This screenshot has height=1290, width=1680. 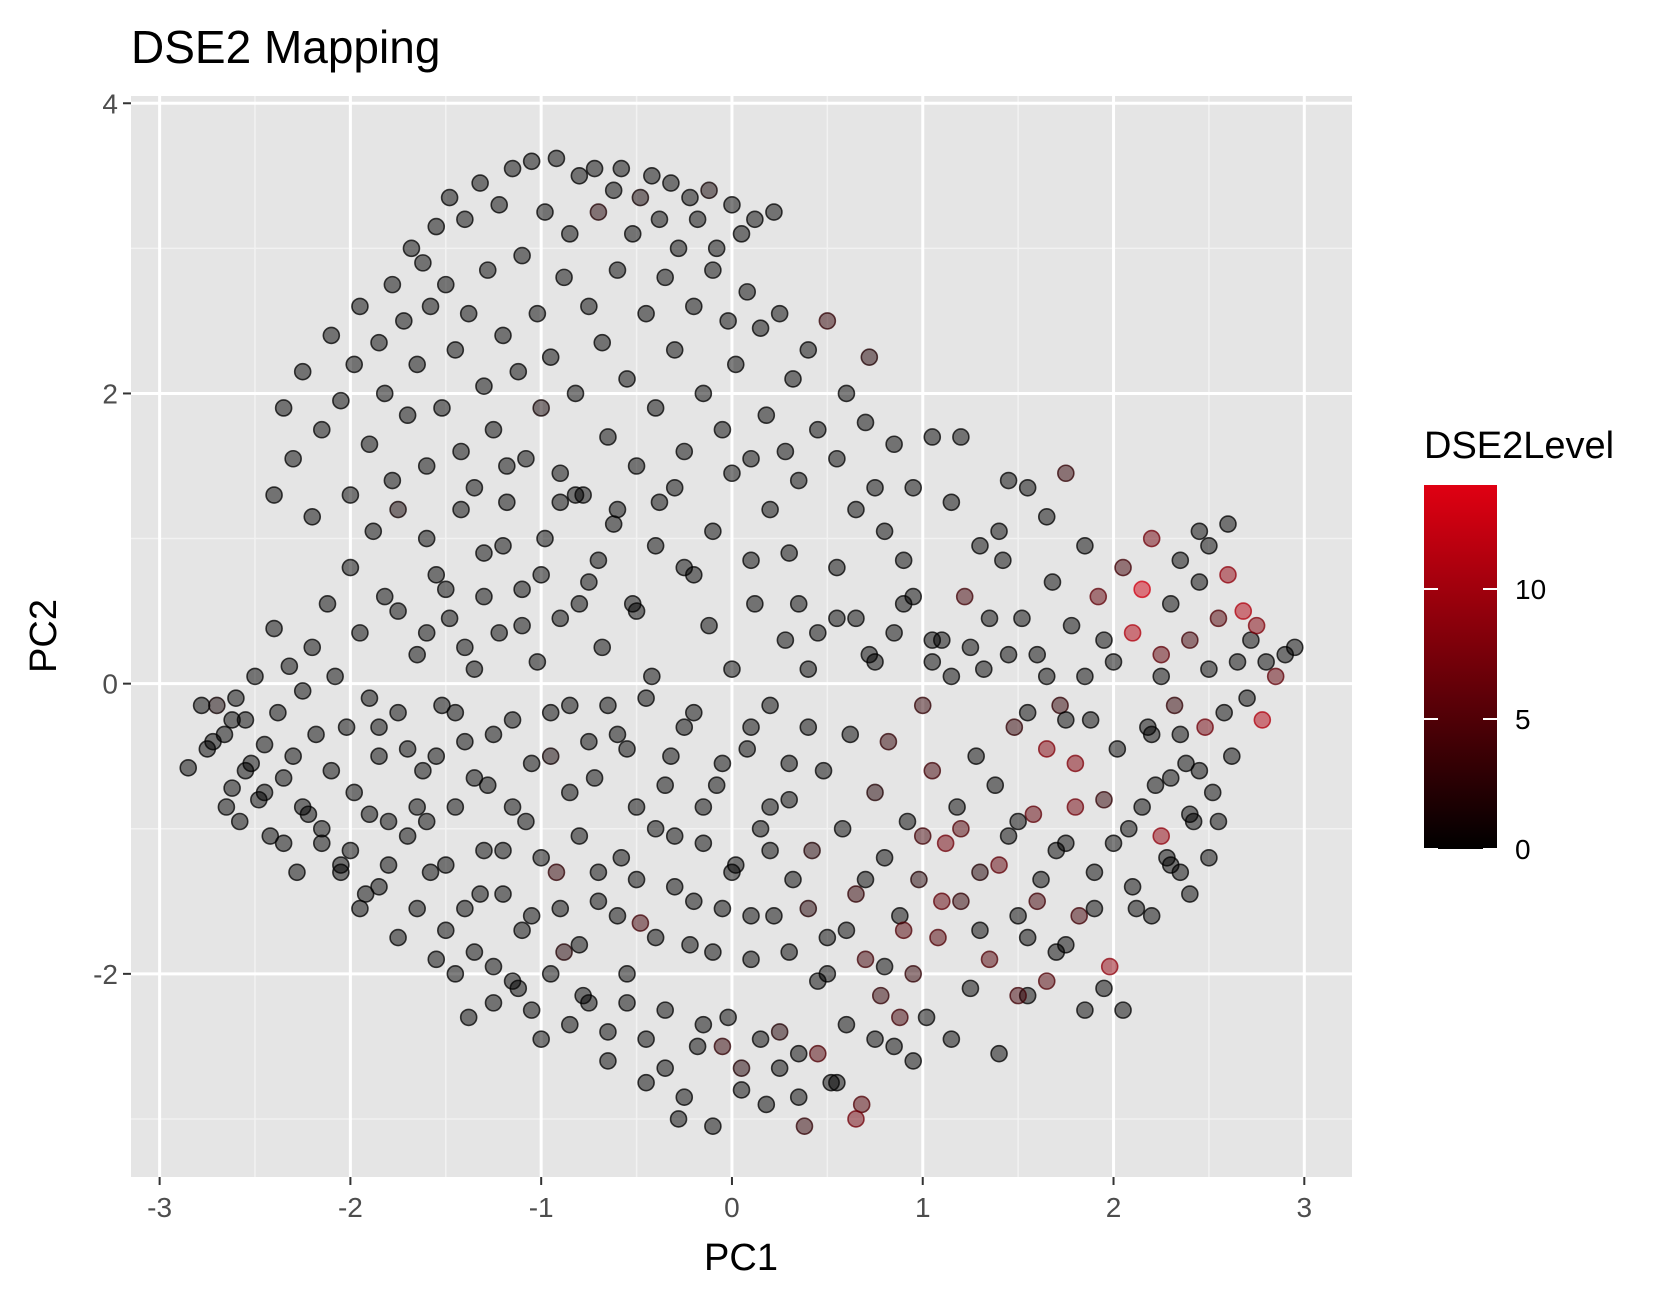 What do you see at coordinates (112, 539) in the screenshot?
I see `y-axis: -2 0 2 4` at bounding box center [112, 539].